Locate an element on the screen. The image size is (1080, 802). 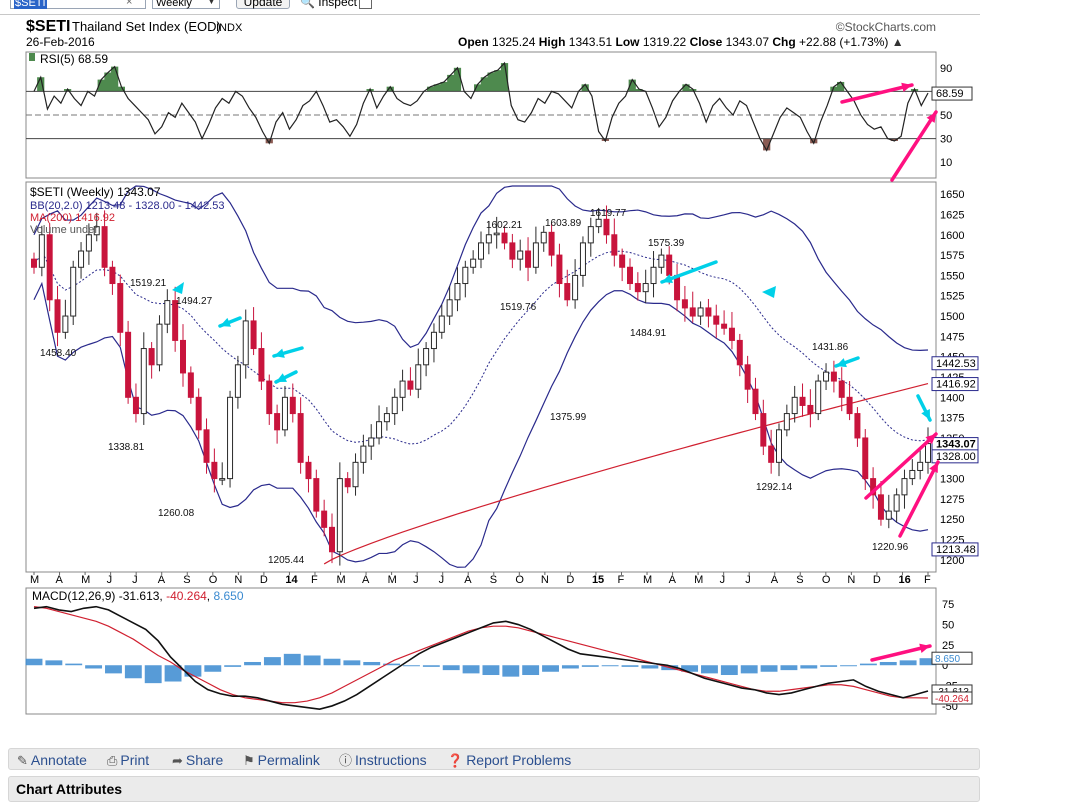
macd-tick-label: 0 is located at coordinates (945, 666).